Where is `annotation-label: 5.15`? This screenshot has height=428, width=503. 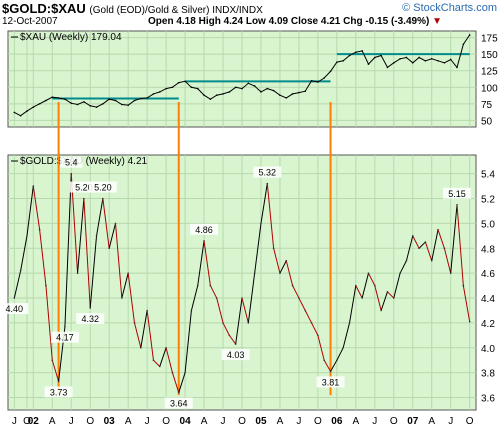
annotation-label: 5.15 is located at coordinates (457, 194).